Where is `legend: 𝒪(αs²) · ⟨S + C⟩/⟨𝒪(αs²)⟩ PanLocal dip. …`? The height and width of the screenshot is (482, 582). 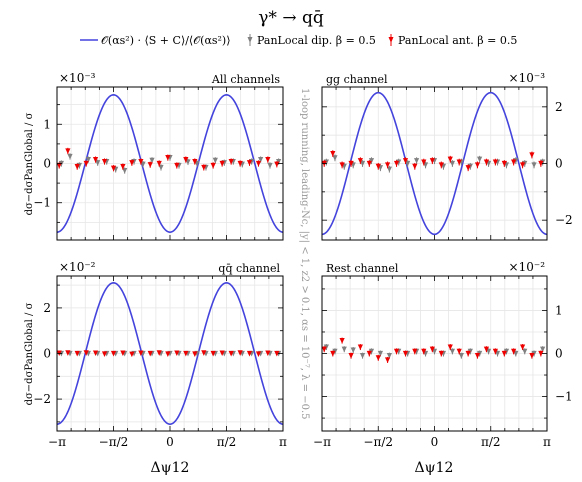
legend: 𝒪(αs²) · ⟨S + C⟩/⟨𝒪(αs²)⟩ PanLocal dip. … is located at coordinates (298, 40).